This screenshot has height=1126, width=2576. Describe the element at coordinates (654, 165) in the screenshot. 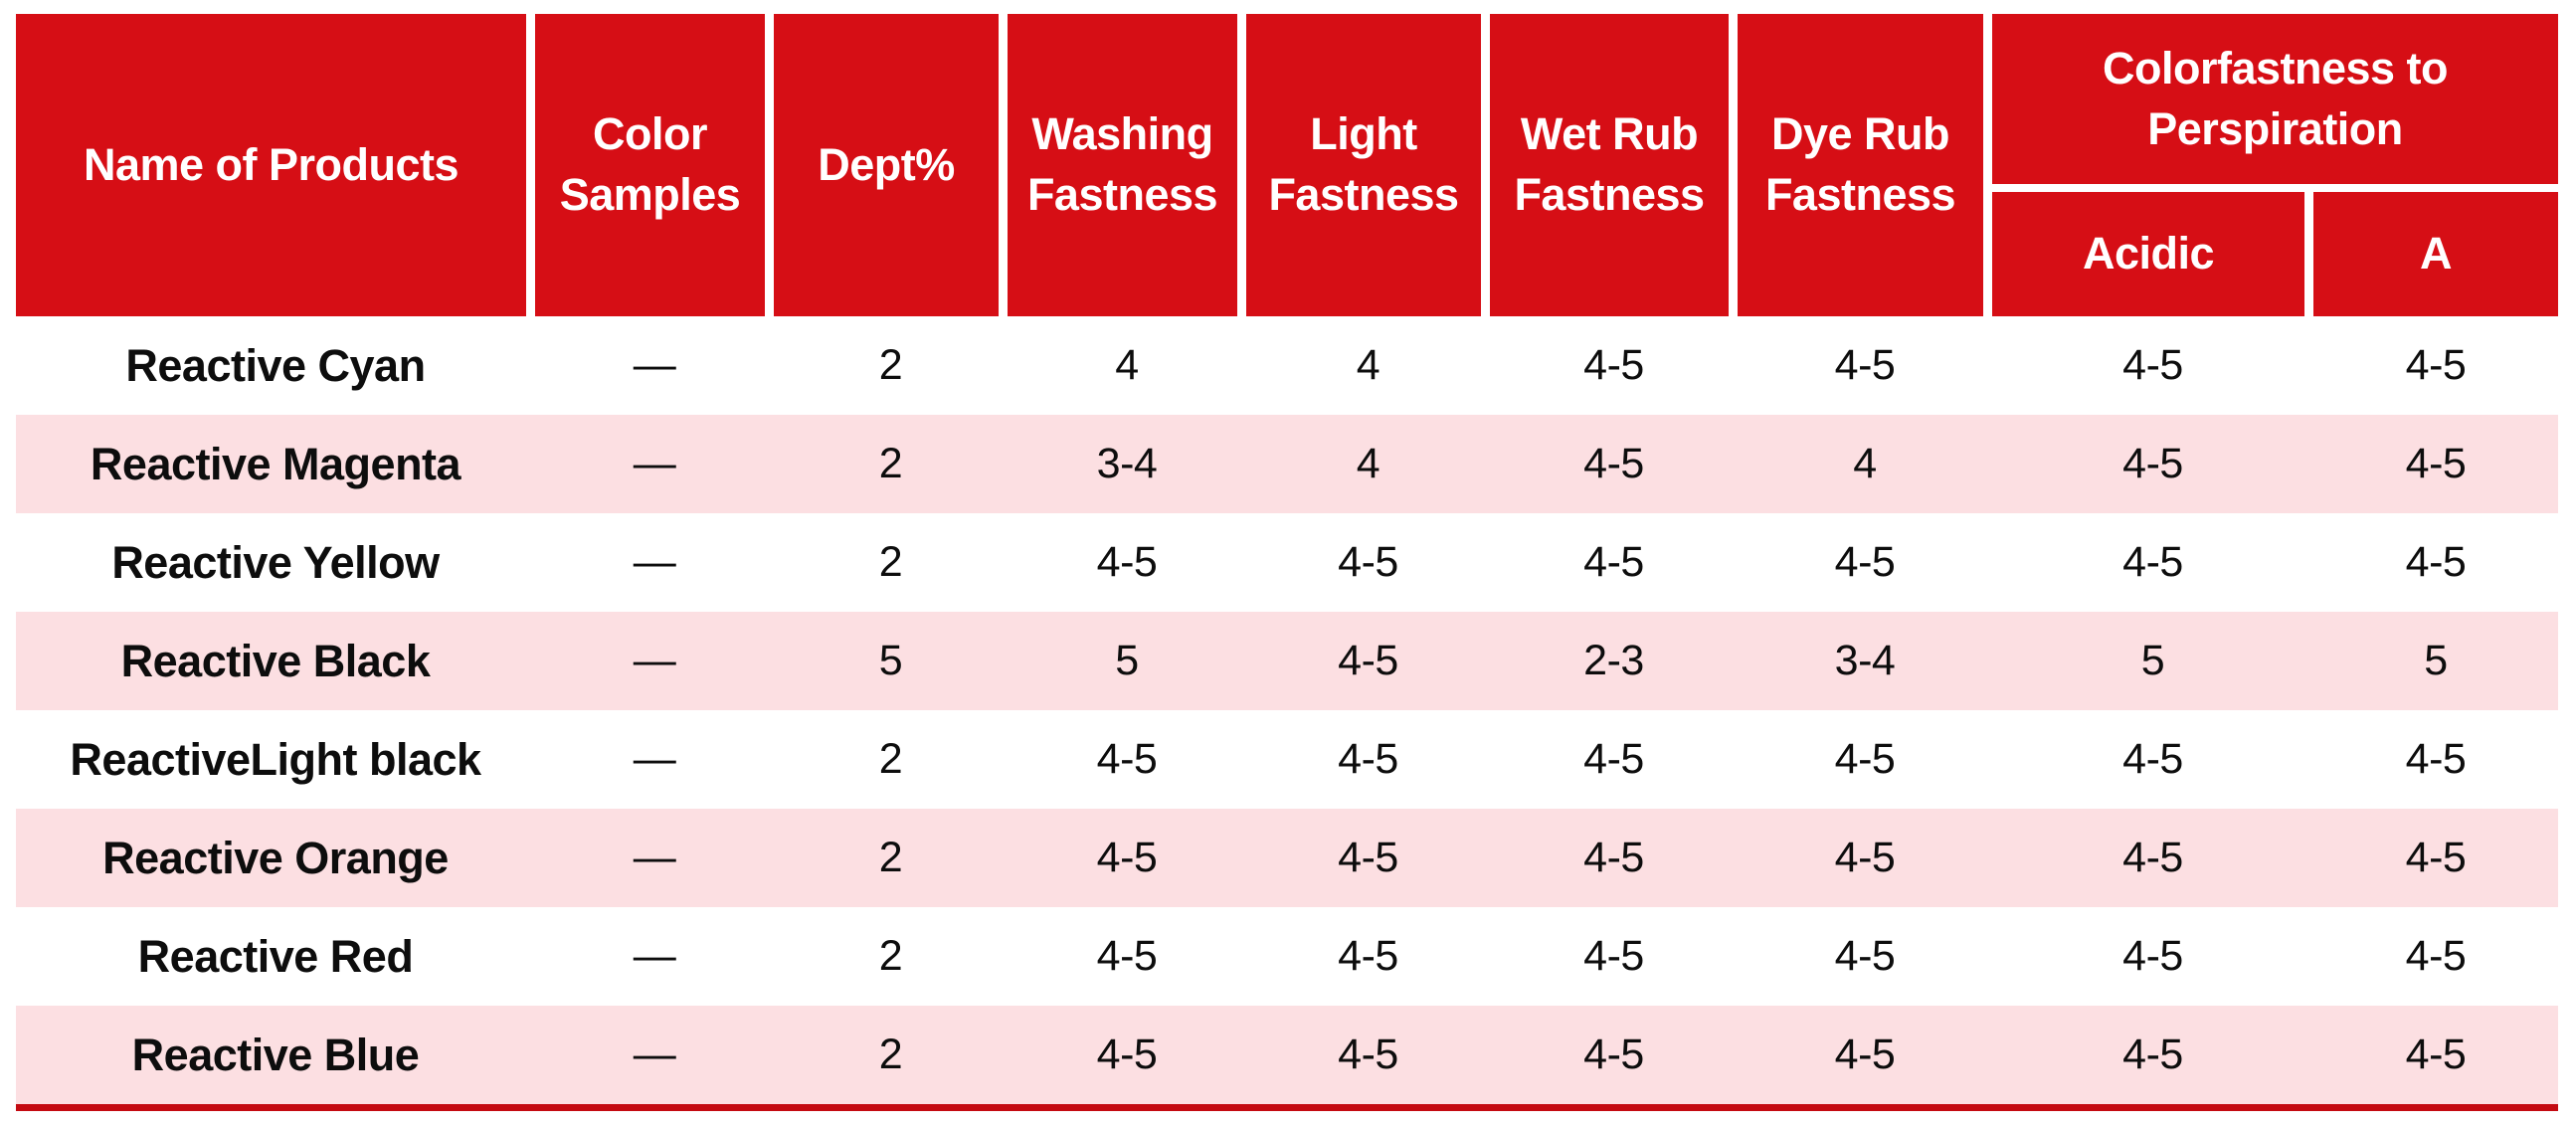

I see `column-header-color-samples: Color Samples` at that location.